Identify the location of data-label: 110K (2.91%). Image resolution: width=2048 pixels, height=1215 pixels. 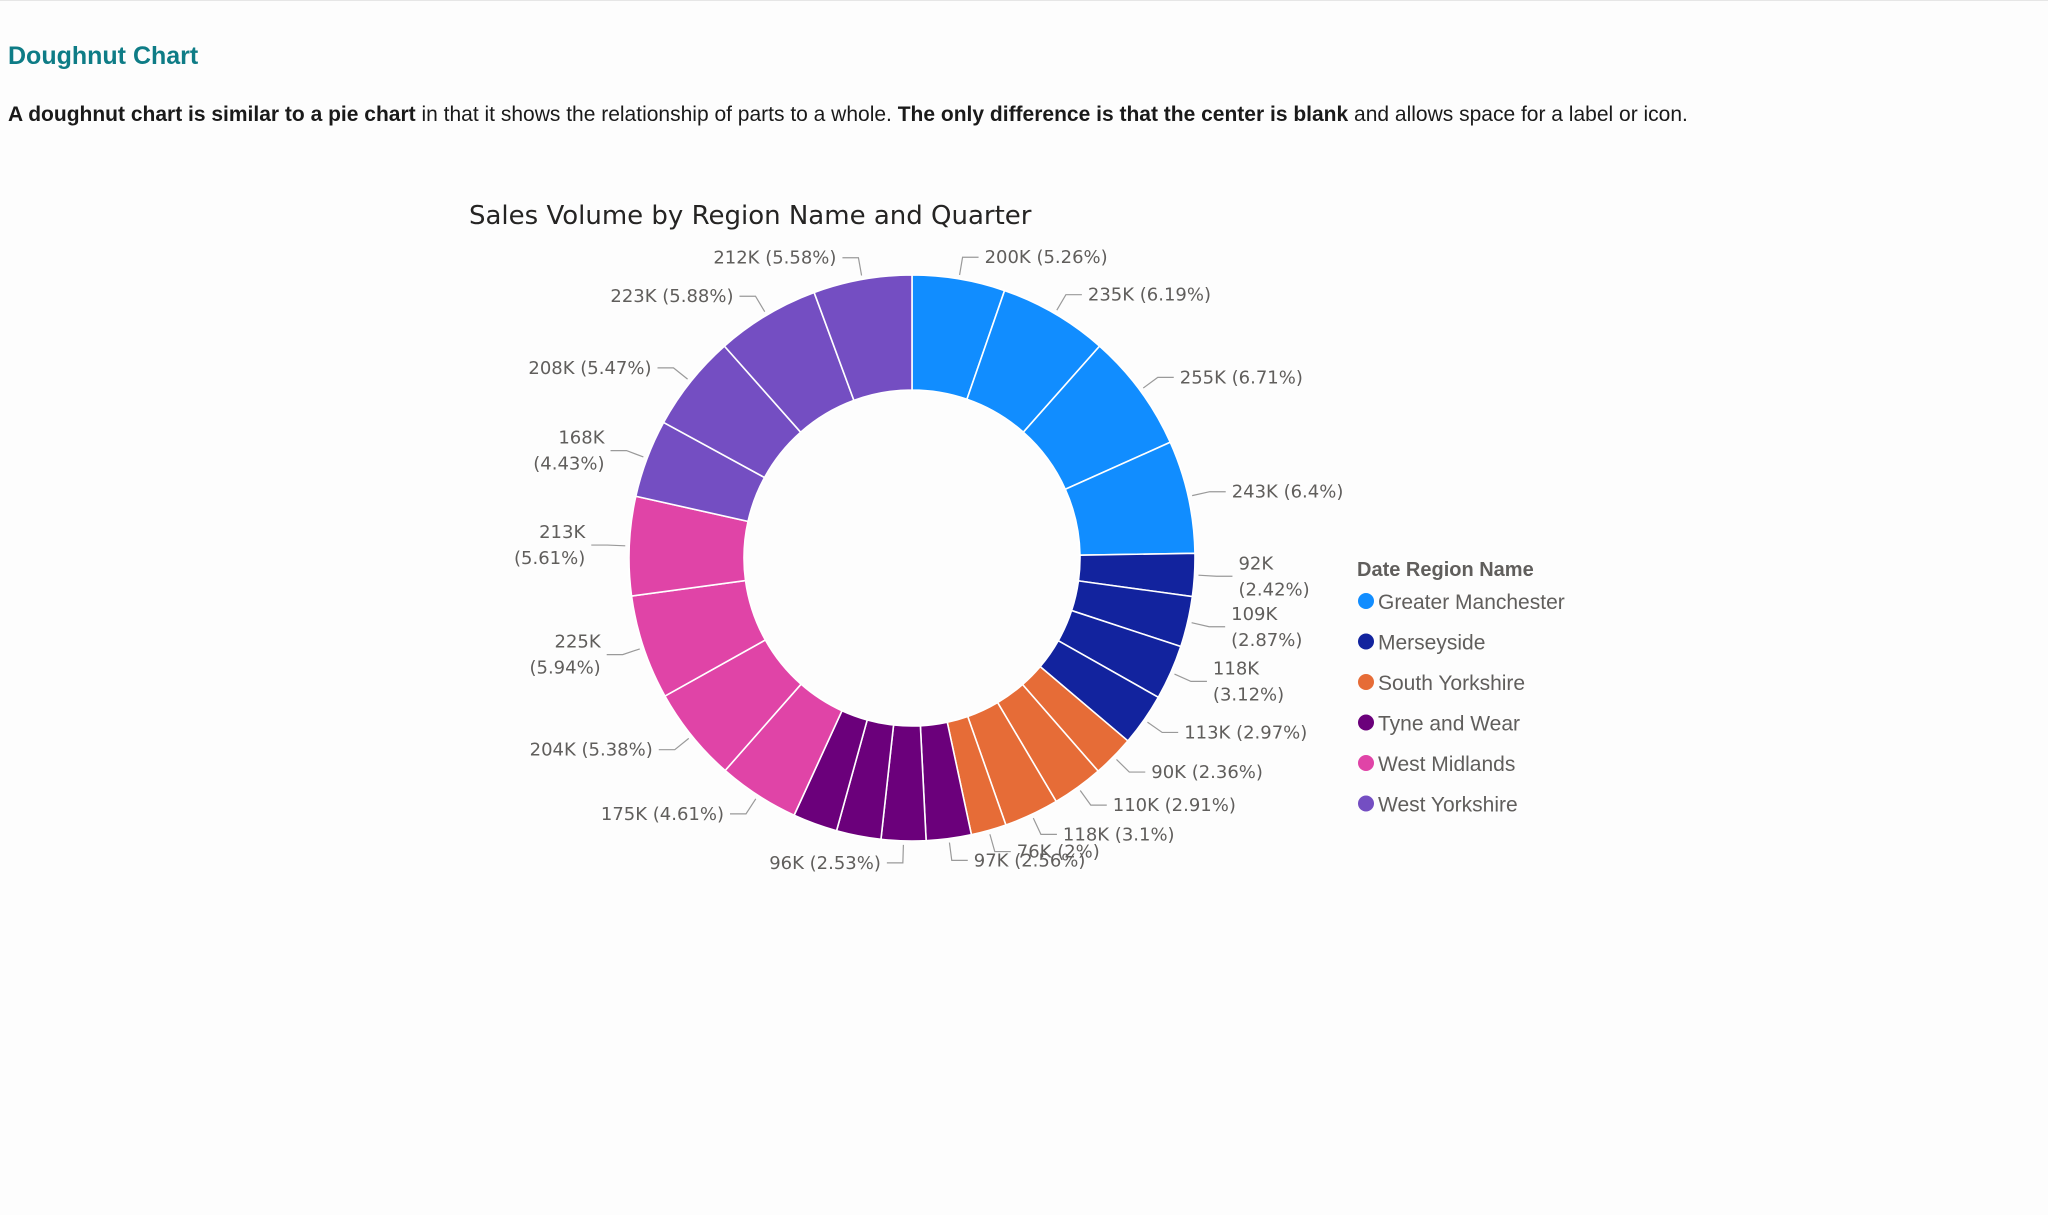
(1174, 805).